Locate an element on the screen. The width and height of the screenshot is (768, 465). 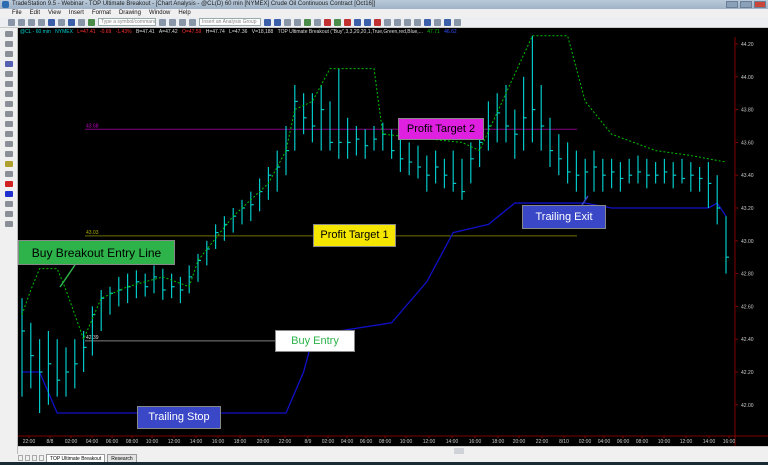
settings-icon is located at coordinates (192, 22).